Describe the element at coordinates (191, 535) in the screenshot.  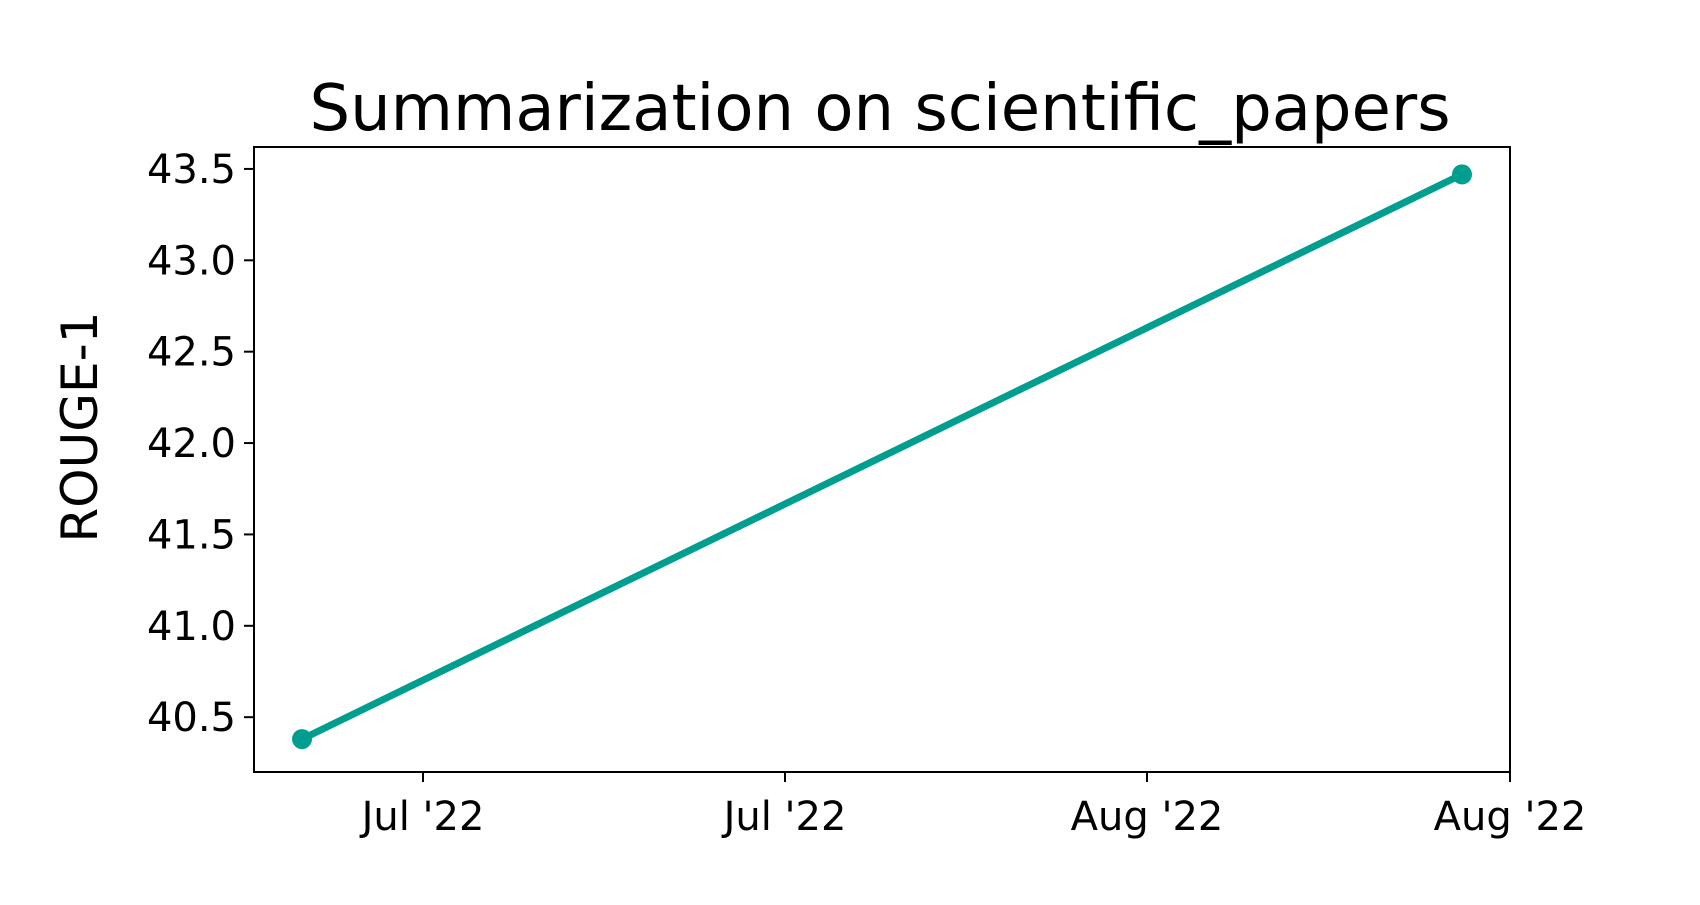
I see `y-tick-label: 41.5` at that location.